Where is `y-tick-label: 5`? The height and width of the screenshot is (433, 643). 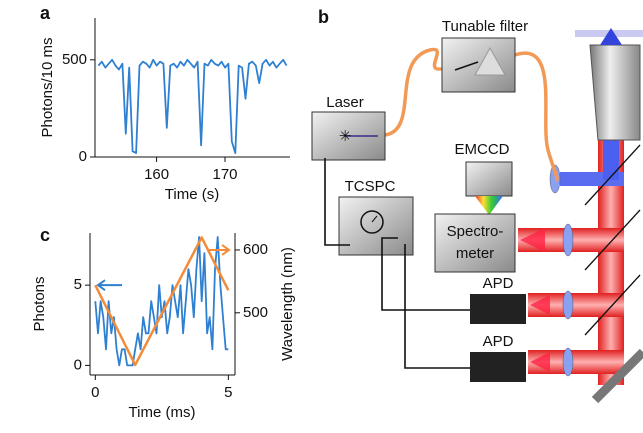 y-tick-label: 5 is located at coordinates (78, 284).